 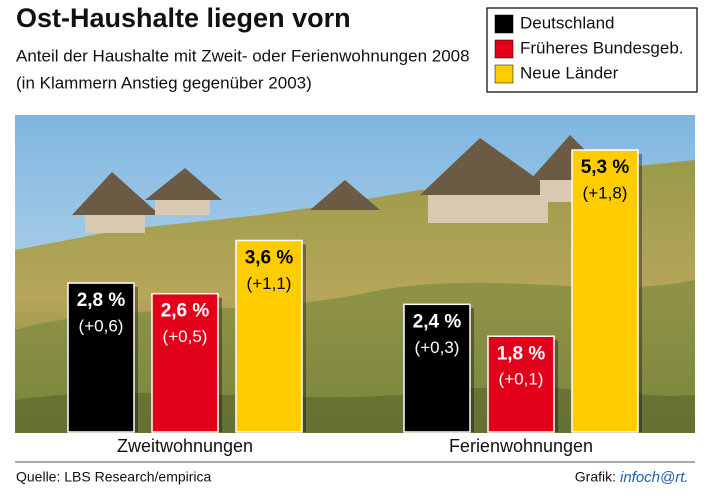 I want to click on legend-box, so click(x=592, y=50).